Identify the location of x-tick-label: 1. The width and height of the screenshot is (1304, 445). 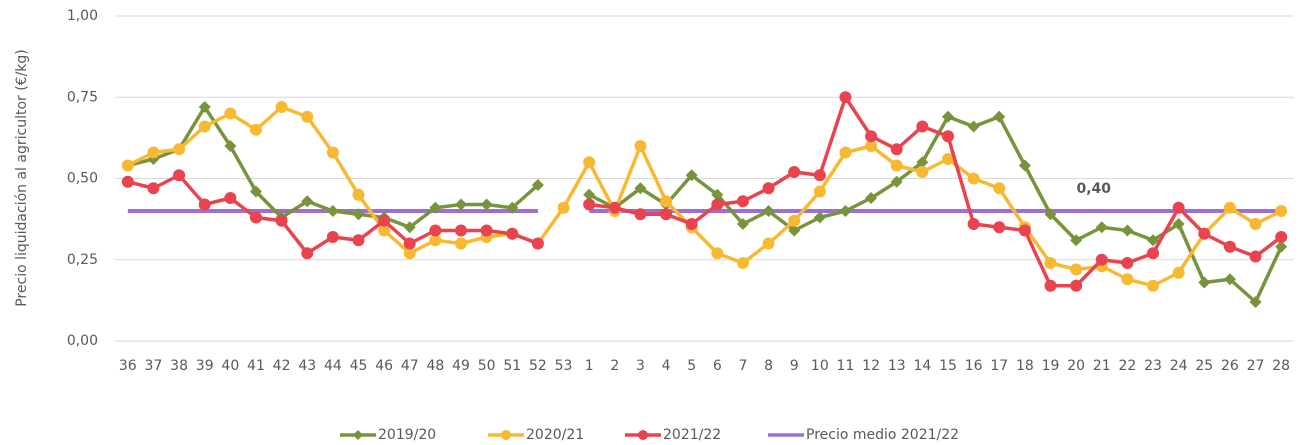
(589, 366).